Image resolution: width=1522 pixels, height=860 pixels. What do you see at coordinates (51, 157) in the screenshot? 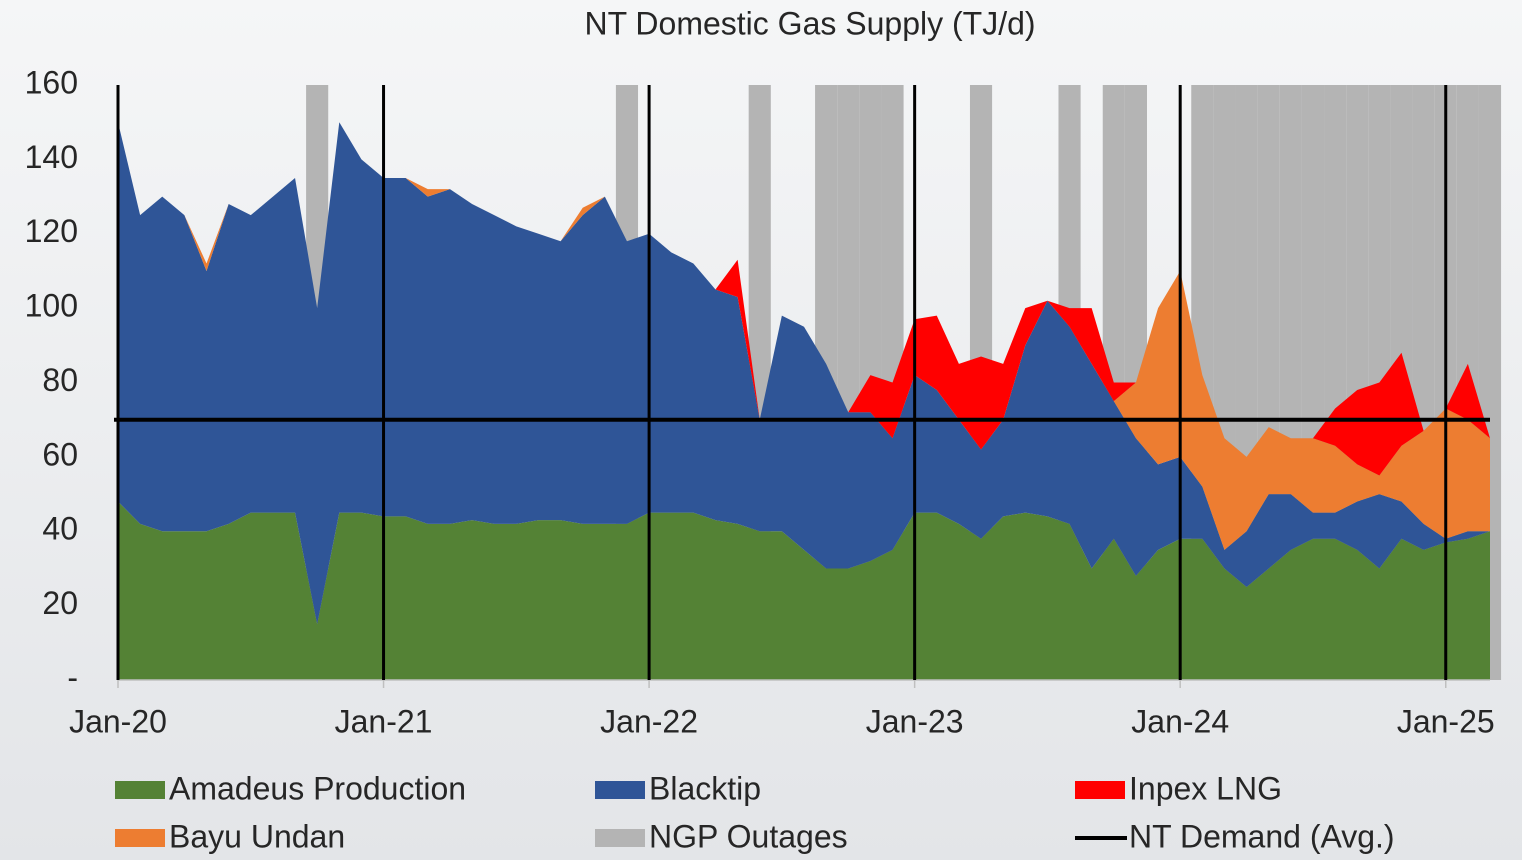
I see `y-tick-label: 140` at bounding box center [51, 157].